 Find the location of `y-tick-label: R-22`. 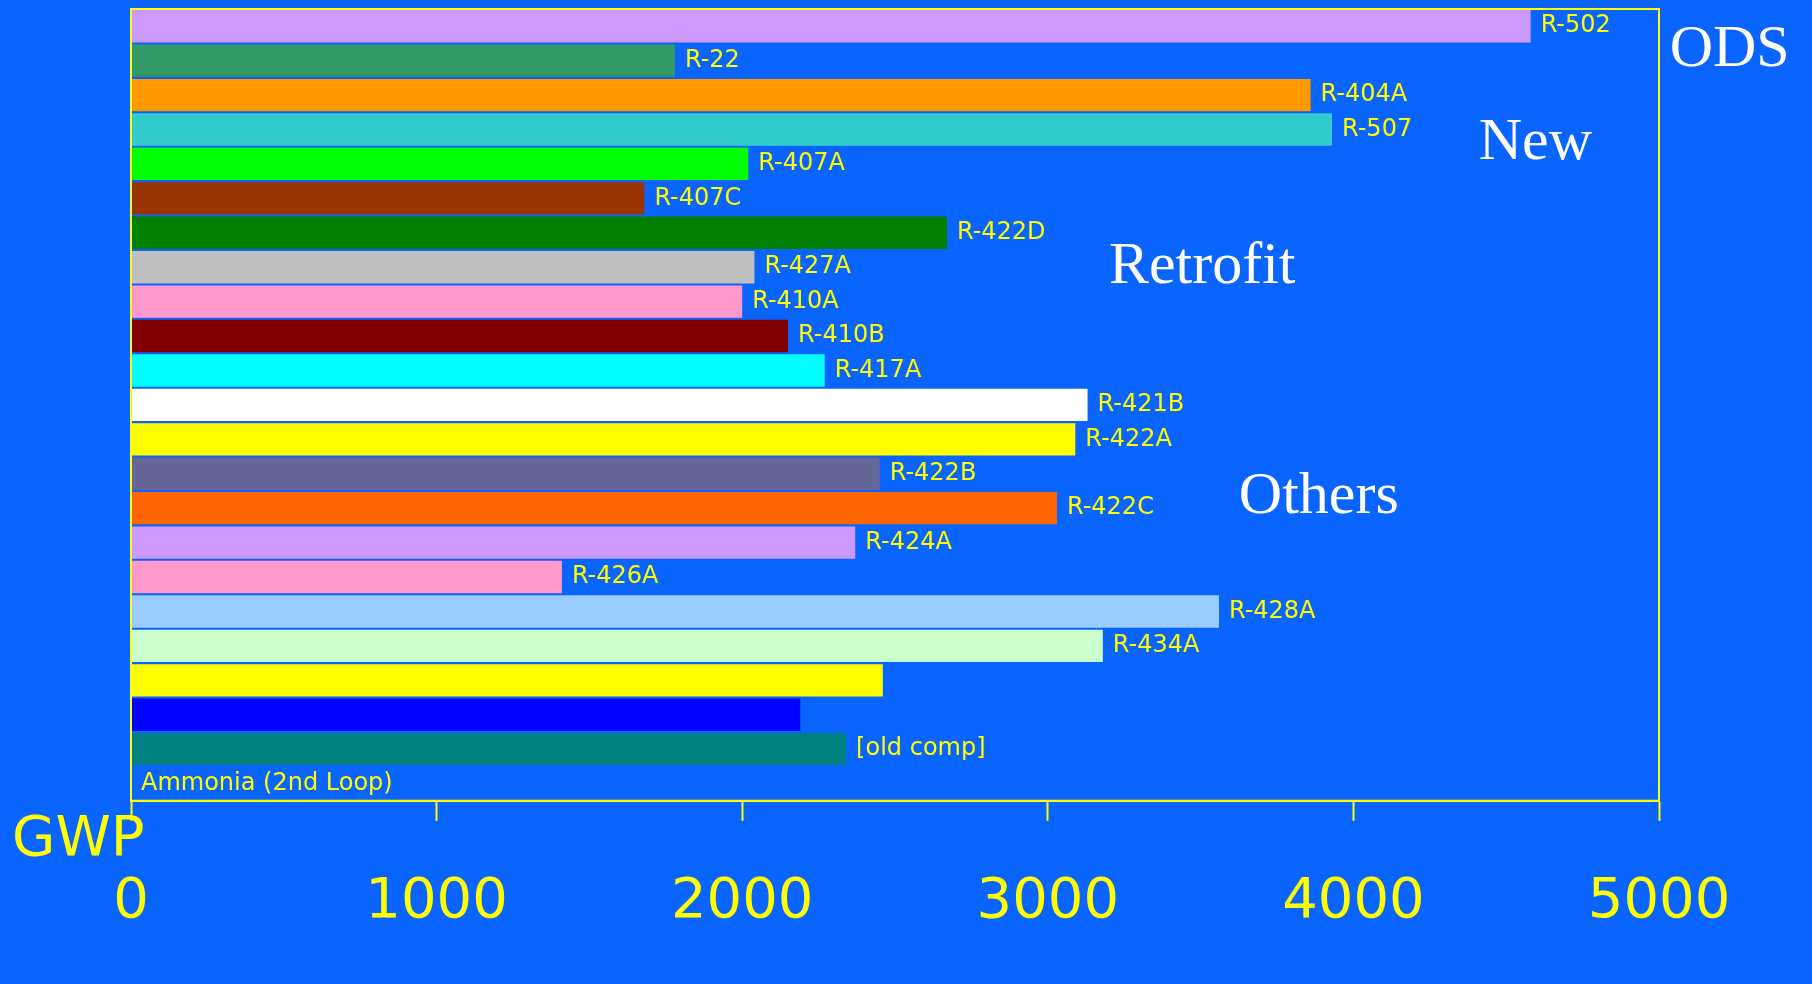

y-tick-label: R-22 is located at coordinates (712, 58).